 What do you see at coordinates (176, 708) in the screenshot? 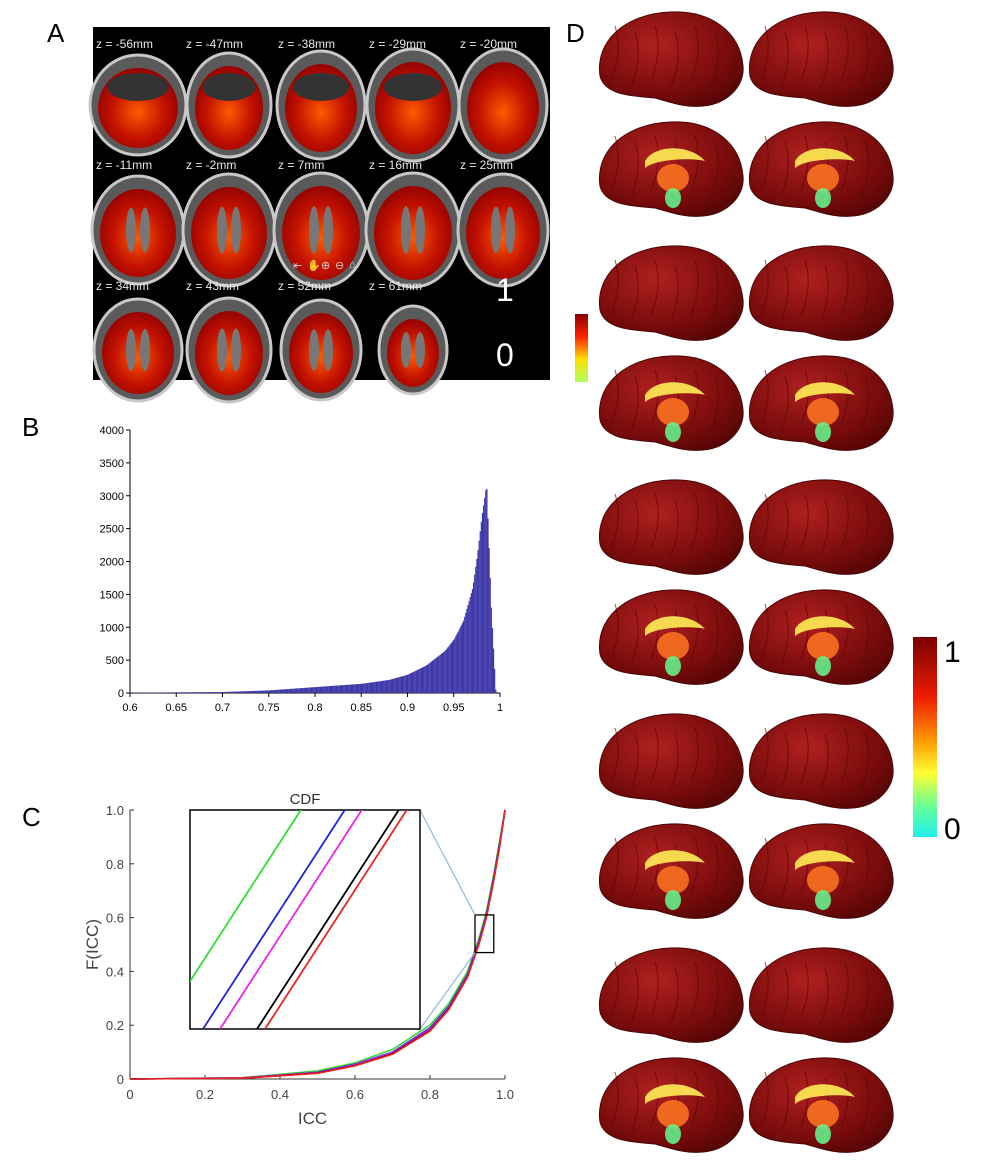
I see `x-tick-label: 0.65` at bounding box center [176, 708].